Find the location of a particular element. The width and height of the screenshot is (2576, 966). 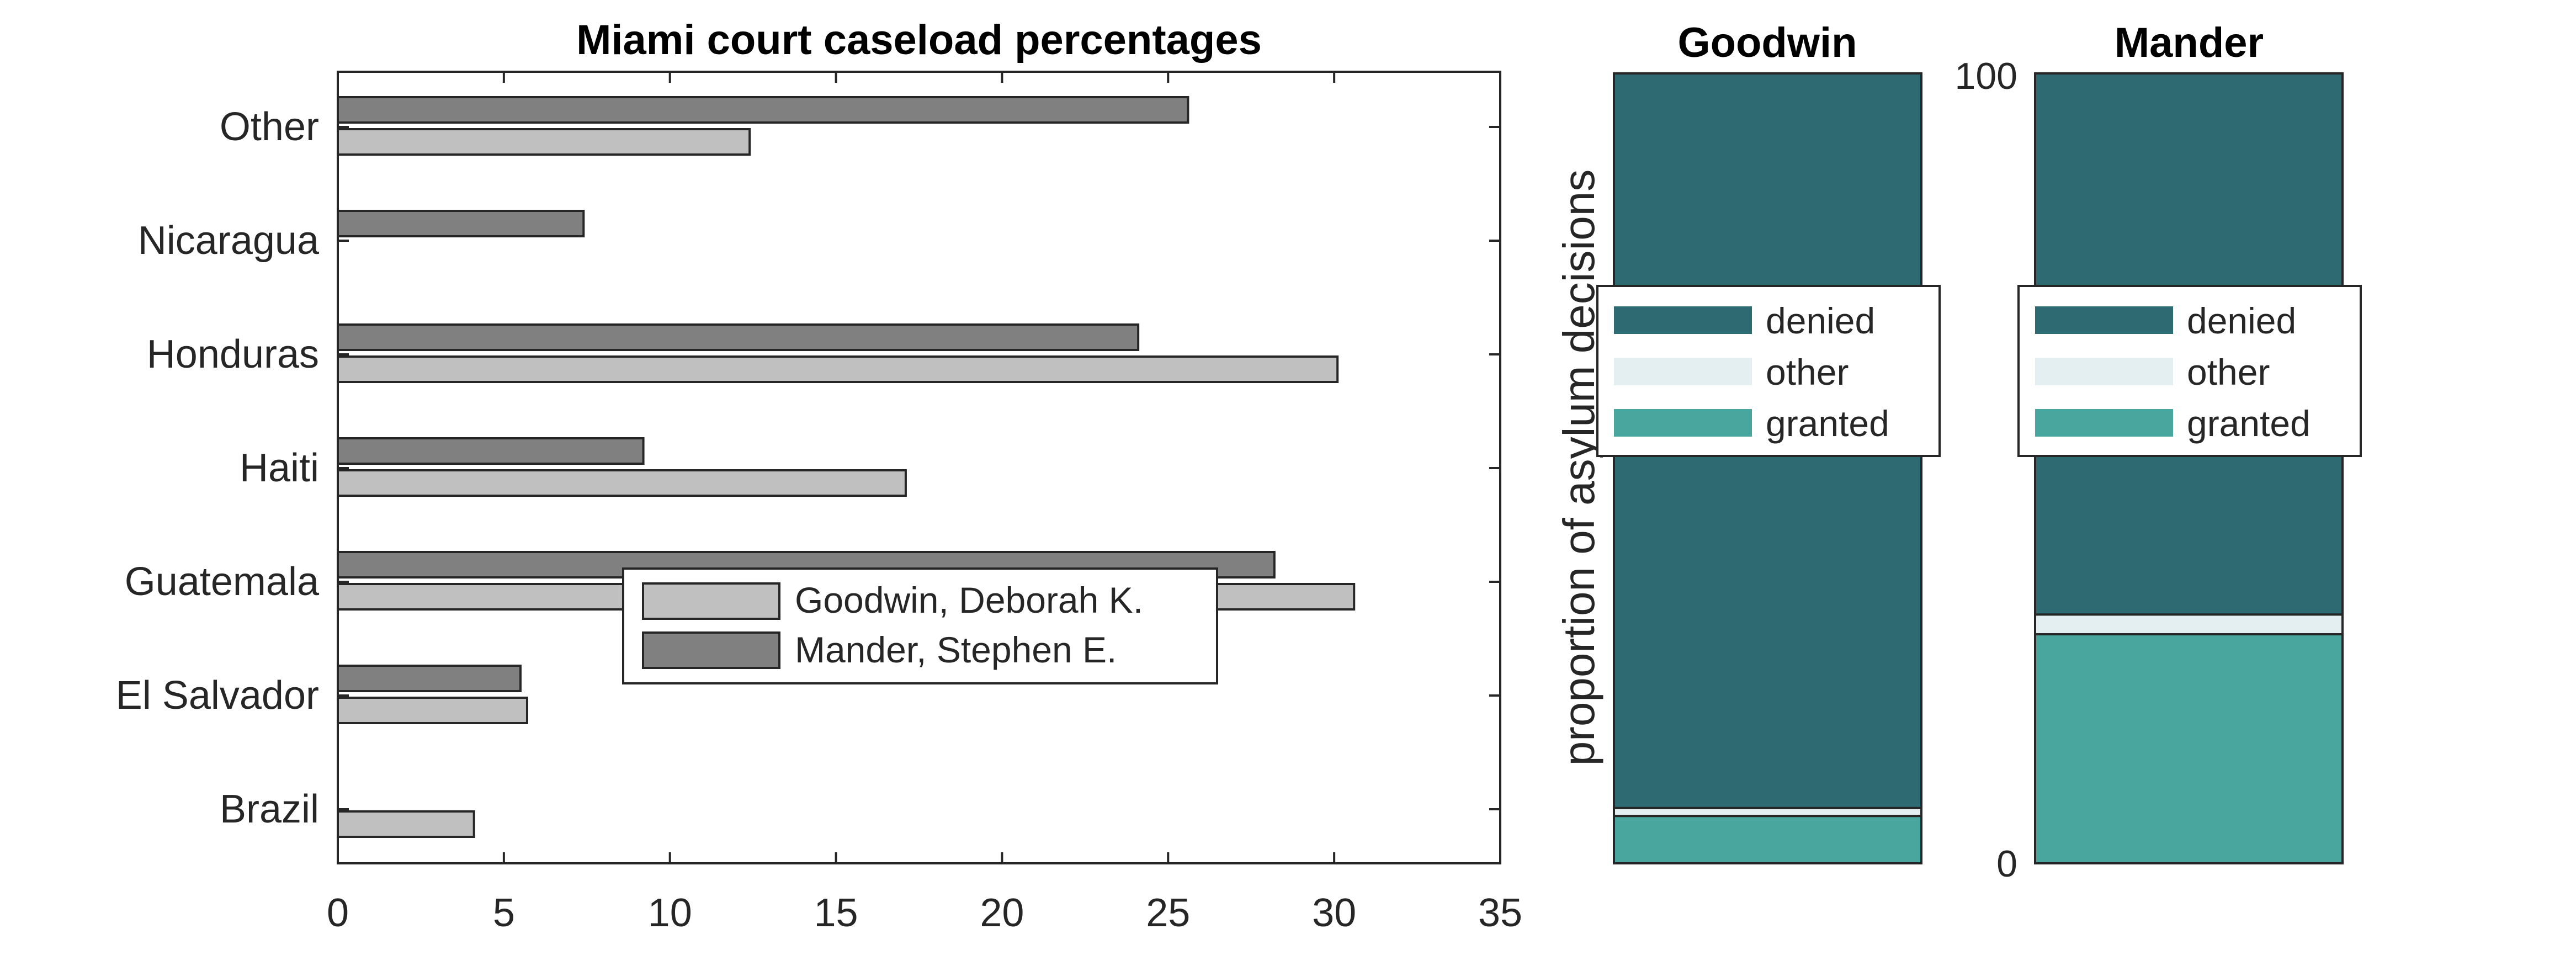

x-tick-label-15: 15 is located at coordinates (836, 913).